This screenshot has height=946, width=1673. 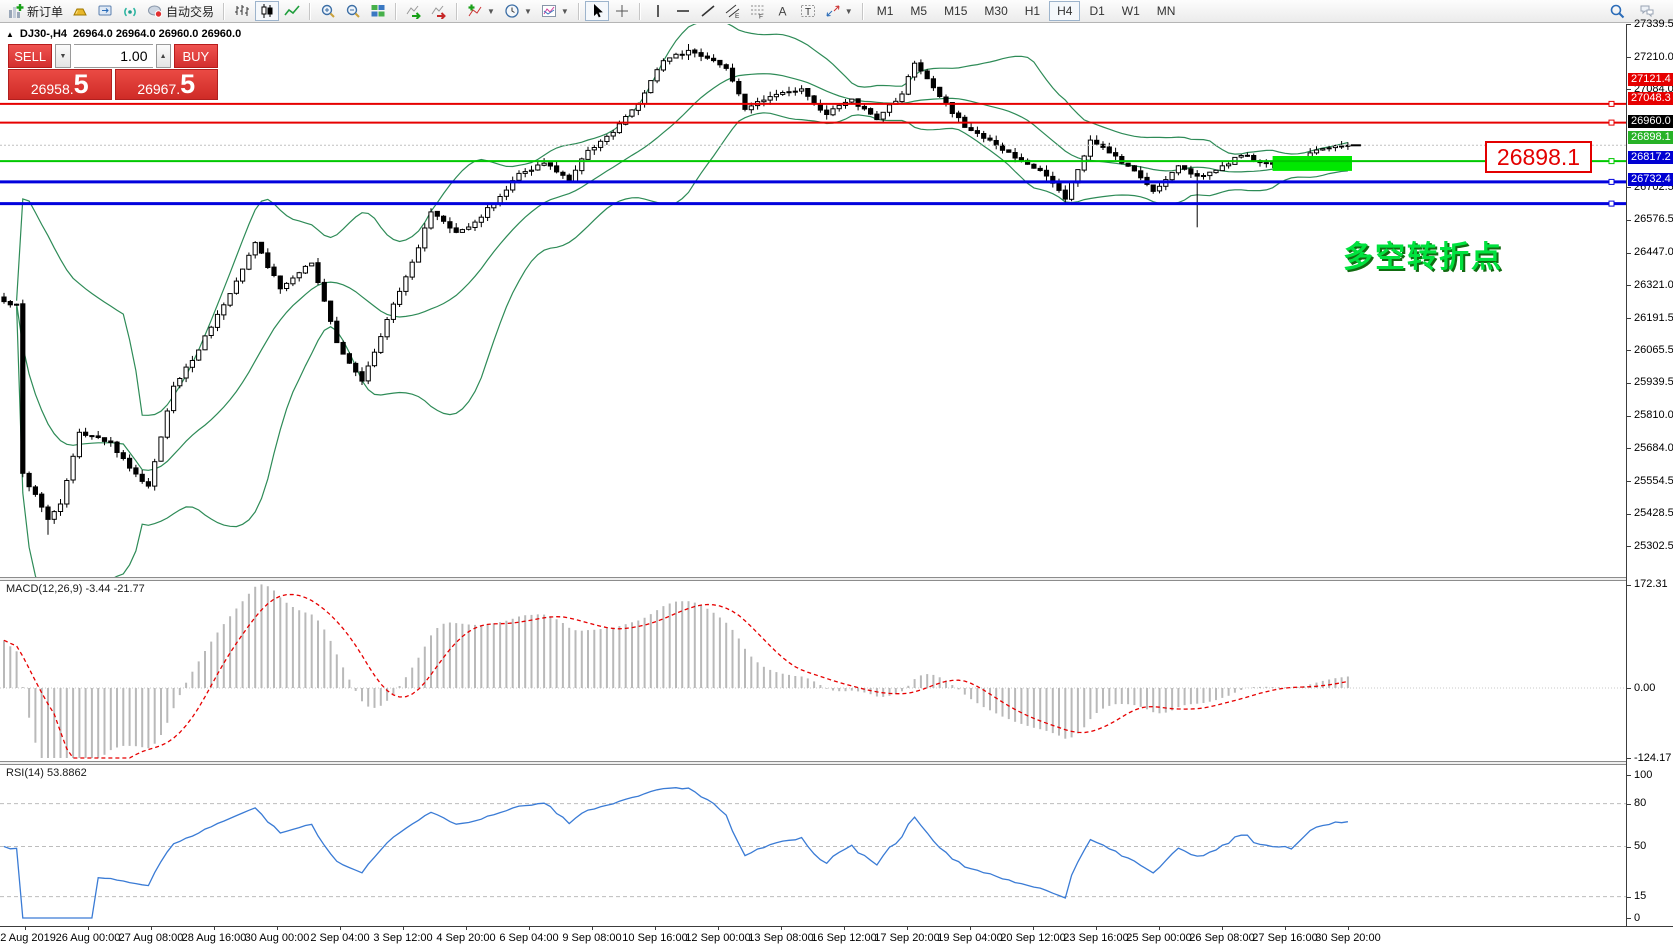 What do you see at coordinates (907, 938) in the screenshot?
I see `time-tick-label: 17 Sep 20:00` at bounding box center [907, 938].